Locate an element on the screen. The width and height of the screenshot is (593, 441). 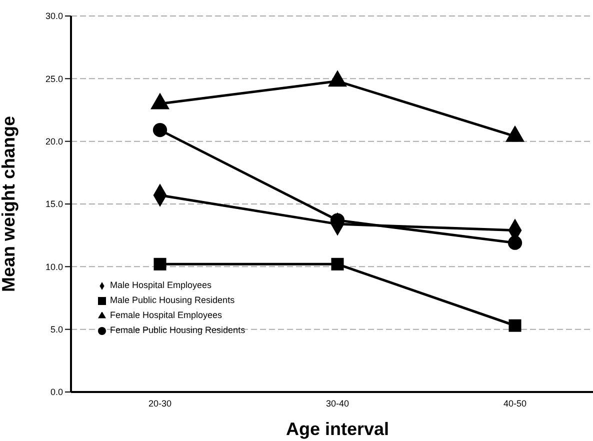
y-tick-label: 0.0 is located at coordinates (56, 392).